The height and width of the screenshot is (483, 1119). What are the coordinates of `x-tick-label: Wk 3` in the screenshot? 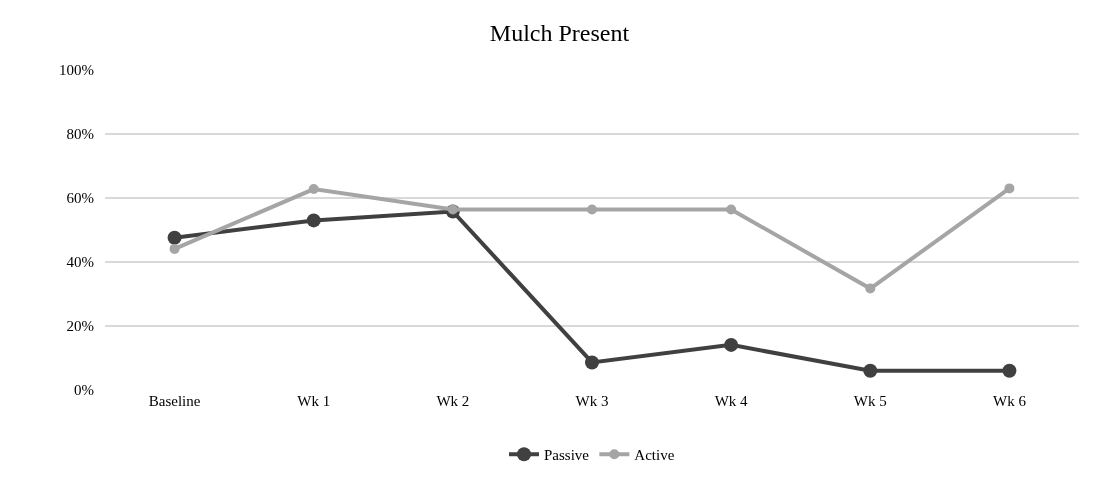 It's located at (592, 401).